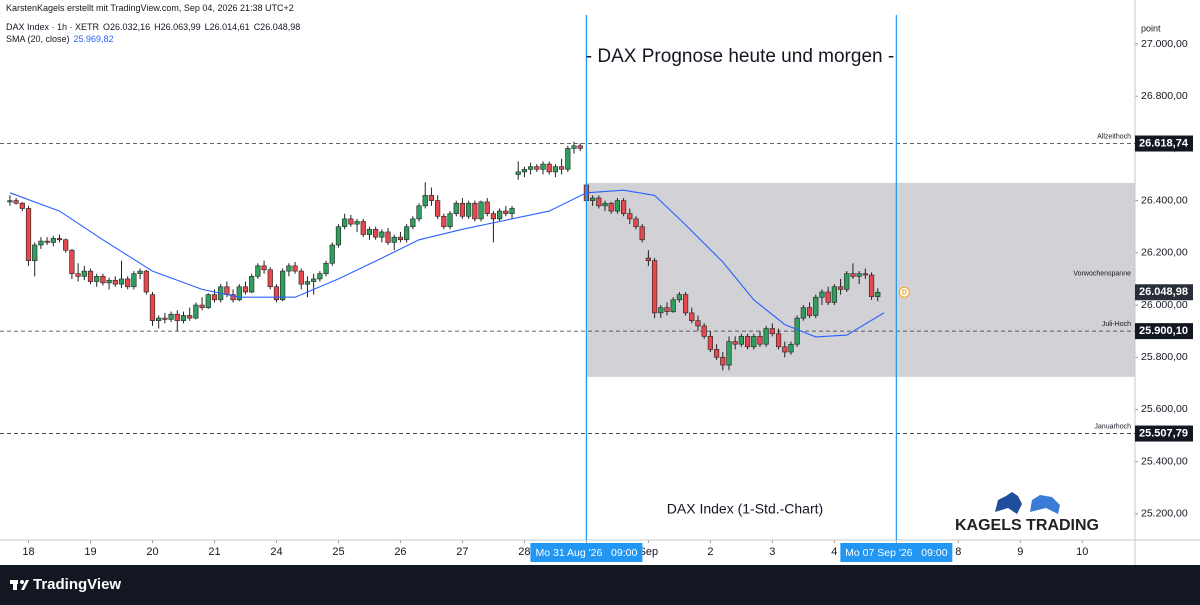  Describe the element at coordinates (772, 552) in the screenshot. I see `x-tick-label: 3` at that location.